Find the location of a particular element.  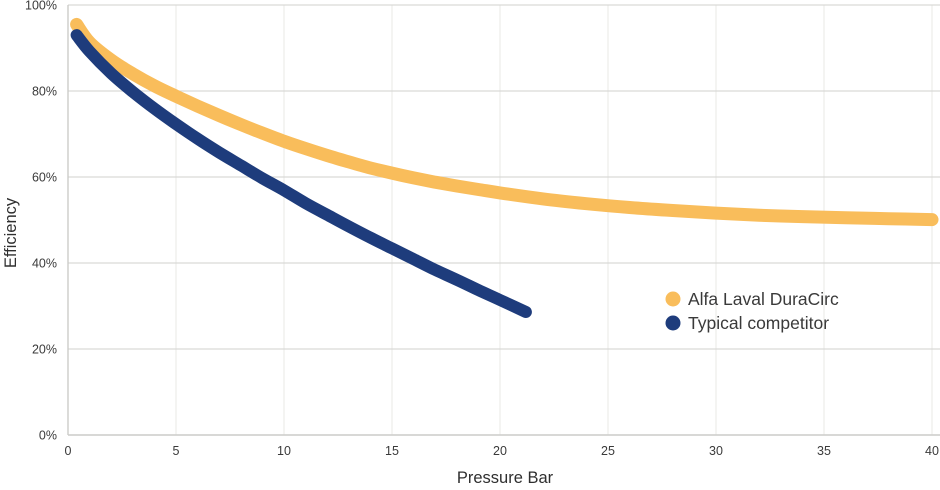

x-tick-label: 5 is located at coordinates (176, 451).